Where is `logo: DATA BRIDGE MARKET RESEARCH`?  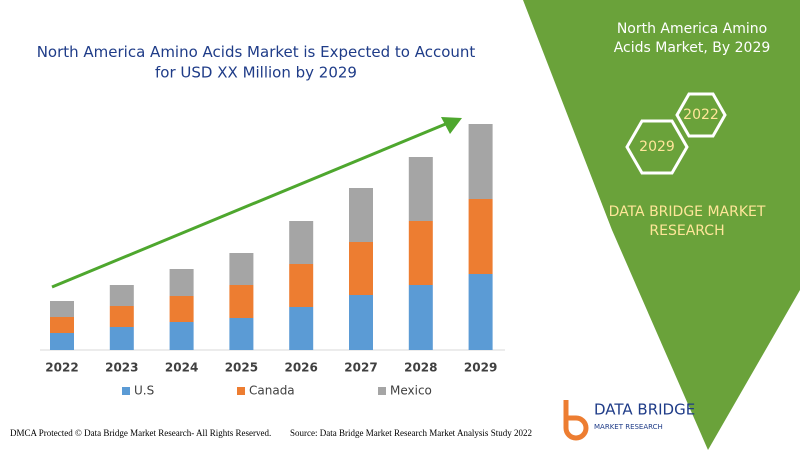 logo: DATA BRIDGE MARKET RESEARCH is located at coordinates (629, 420).